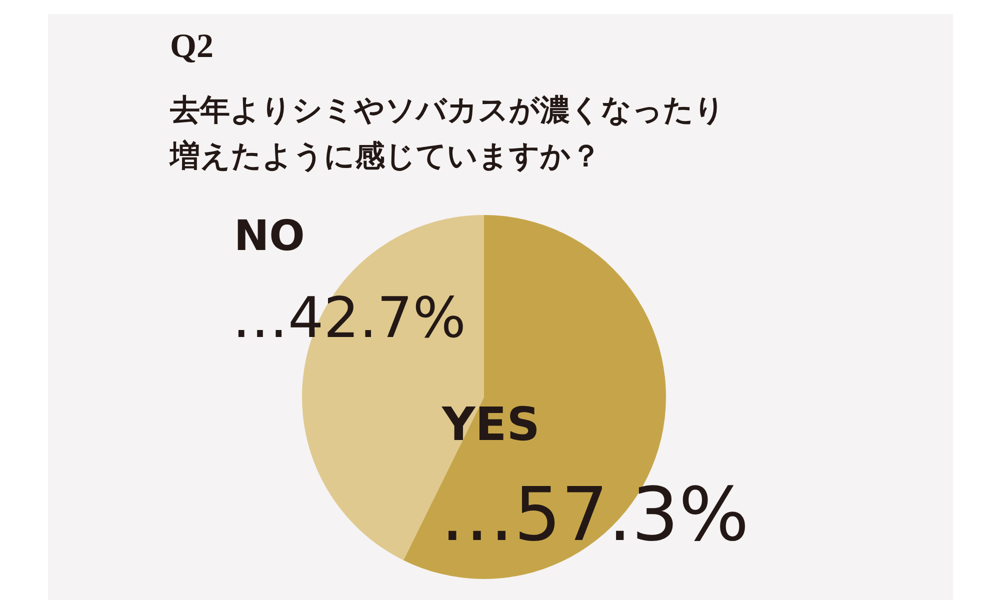 This screenshot has height=600, width=1000. What do you see at coordinates (269, 235) in the screenshot?
I see `slice-label: NO` at bounding box center [269, 235].